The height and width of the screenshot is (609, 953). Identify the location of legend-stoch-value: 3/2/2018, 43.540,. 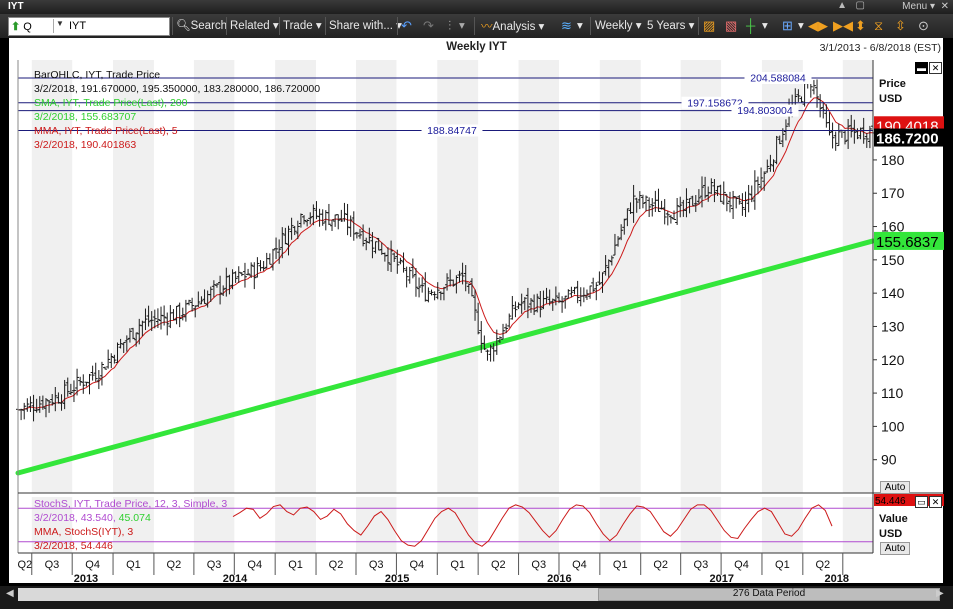
(75, 518).